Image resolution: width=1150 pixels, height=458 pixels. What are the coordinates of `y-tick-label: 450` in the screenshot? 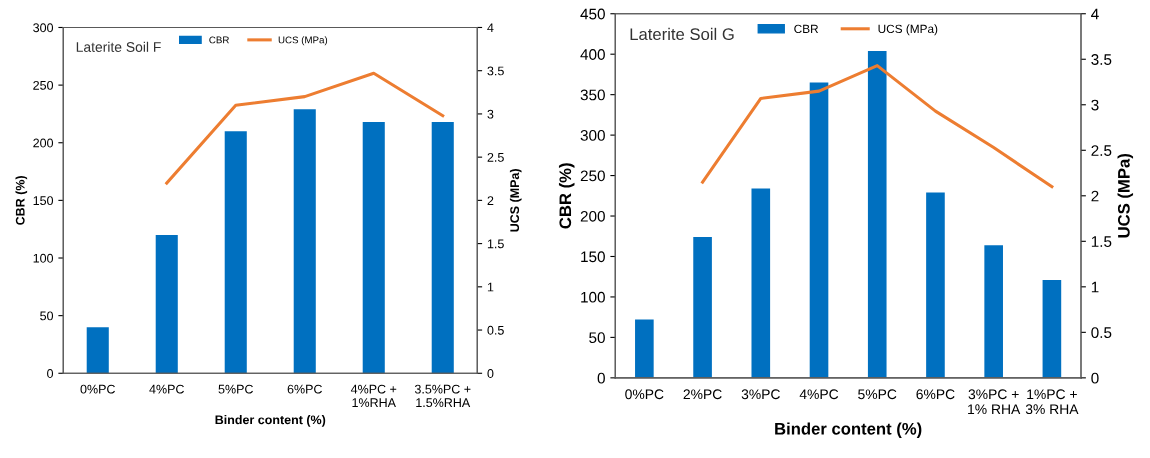 It's located at (592, 14).